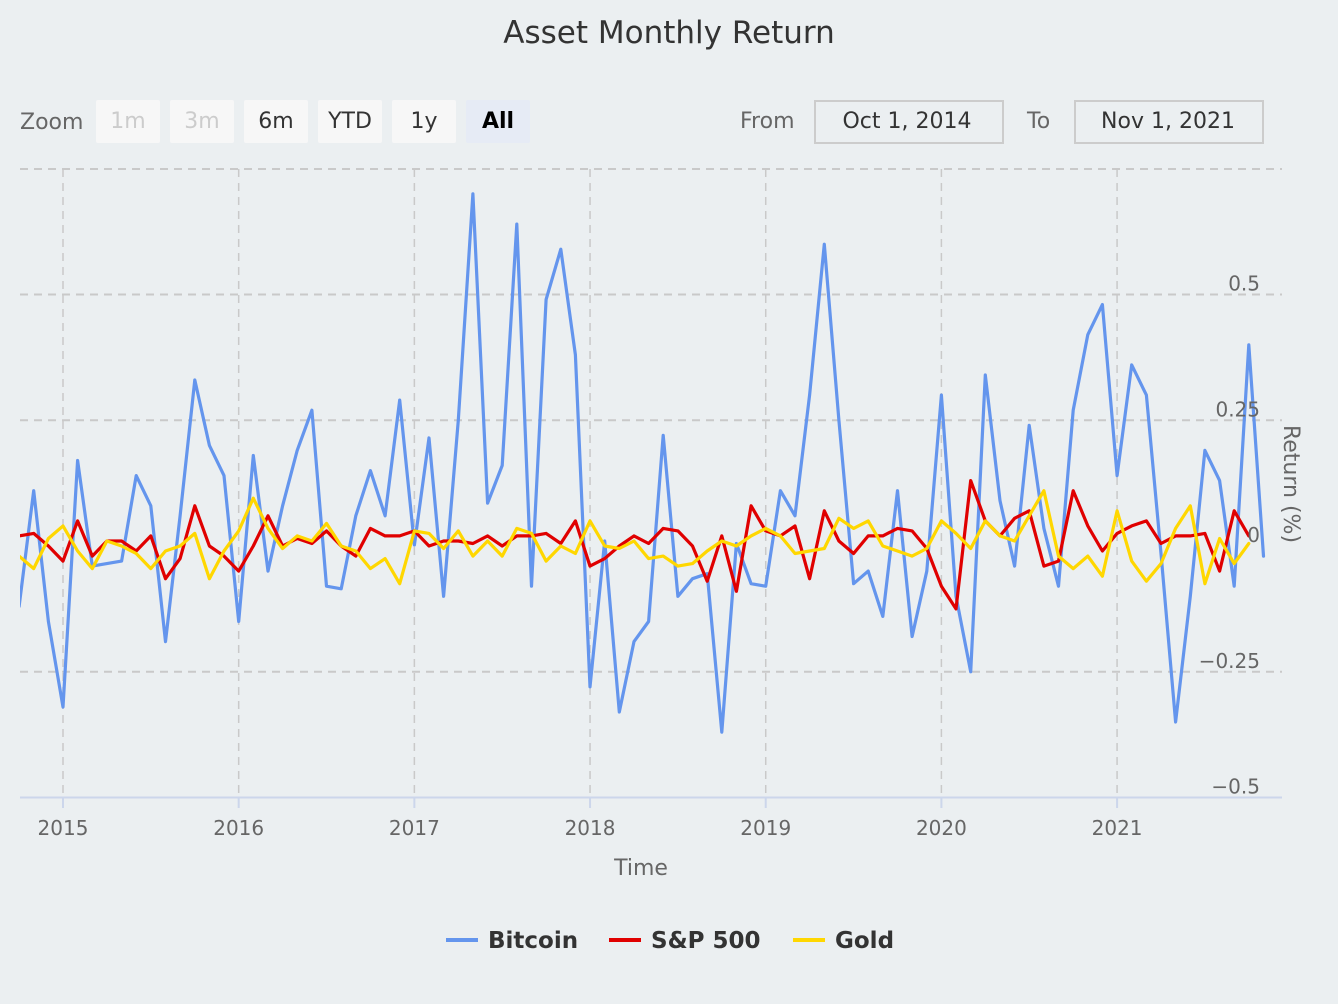 This screenshot has height=1004, width=1338. Describe the element at coordinates (533, 941) in the screenshot. I see `legend-label: Bitcoin` at that location.